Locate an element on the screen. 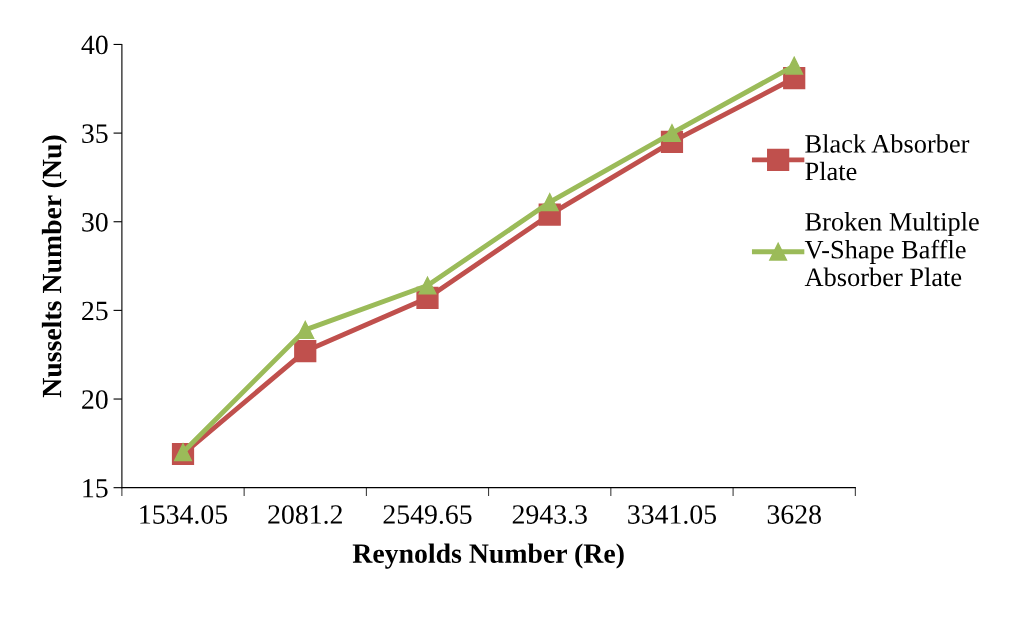 This screenshot has height=635, width=1033. y-tick-label: 15 is located at coordinates (95, 488).